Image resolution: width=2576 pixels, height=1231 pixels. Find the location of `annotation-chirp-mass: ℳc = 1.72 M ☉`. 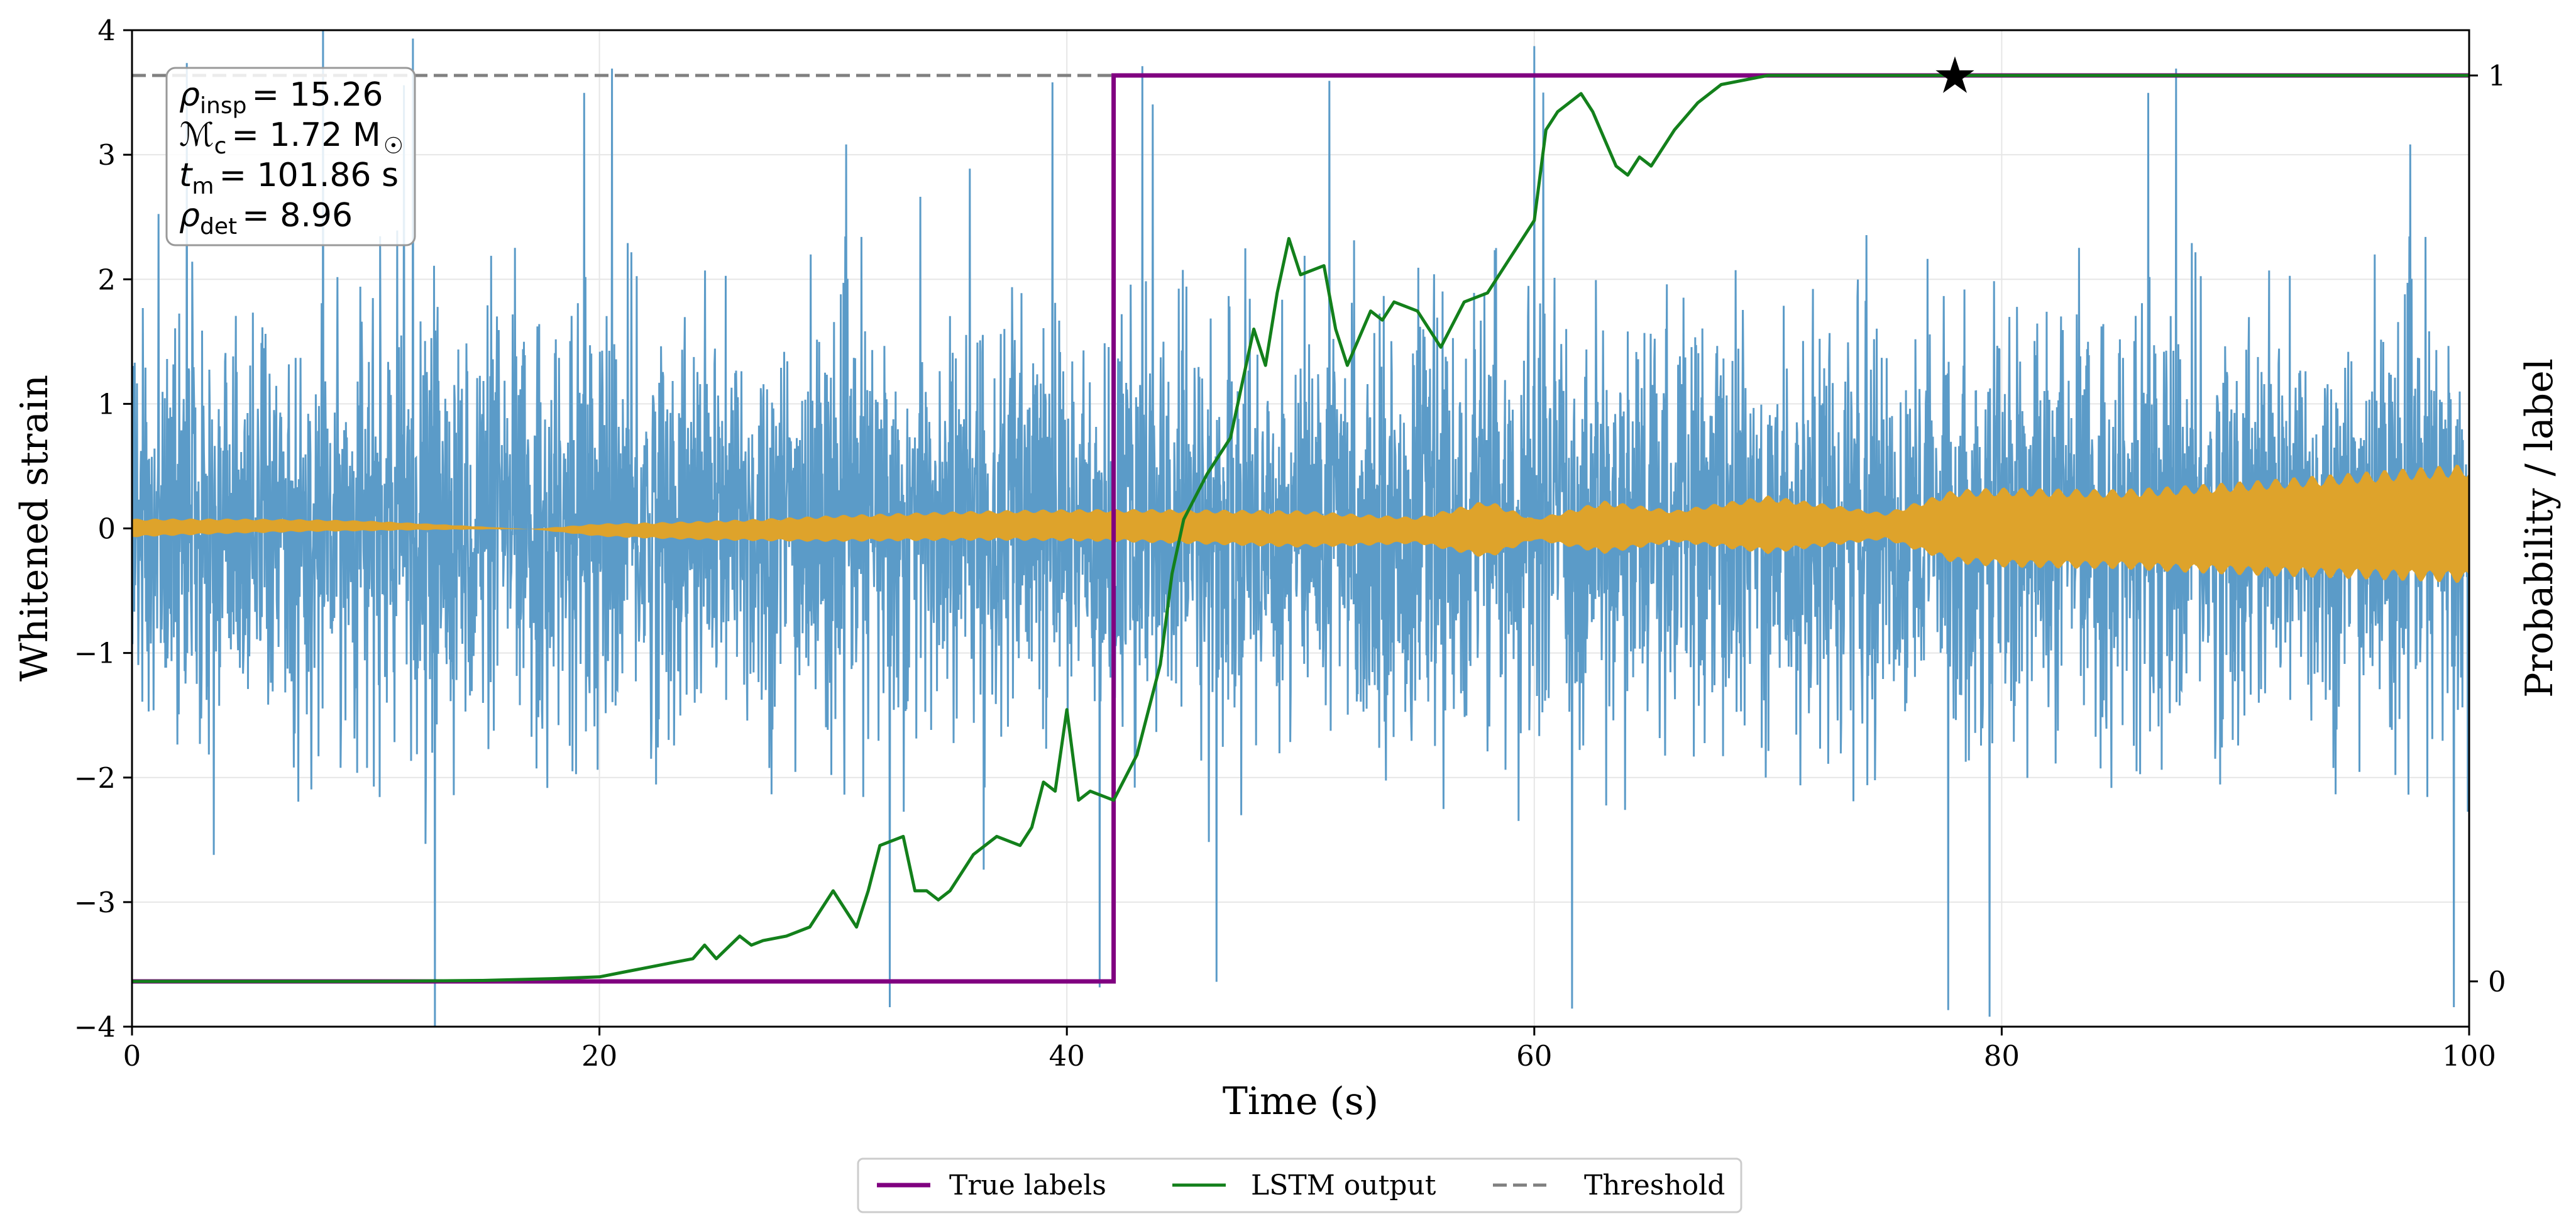

annotation-chirp-mass: ℳc = 1.72 M ☉ is located at coordinates (291, 137).